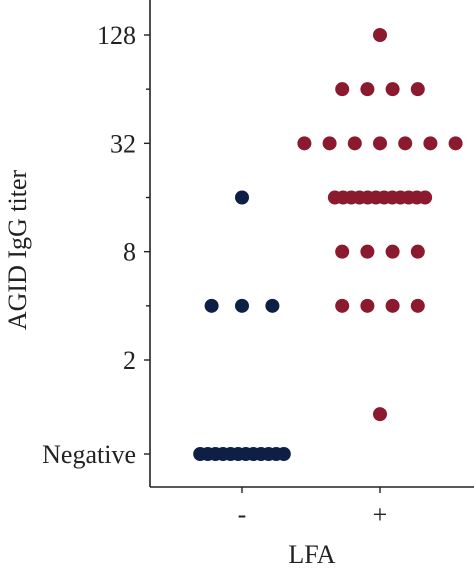 The height and width of the screenshot is (571, 474). I want to click on y-tick-label: 2, so click(129, 360).